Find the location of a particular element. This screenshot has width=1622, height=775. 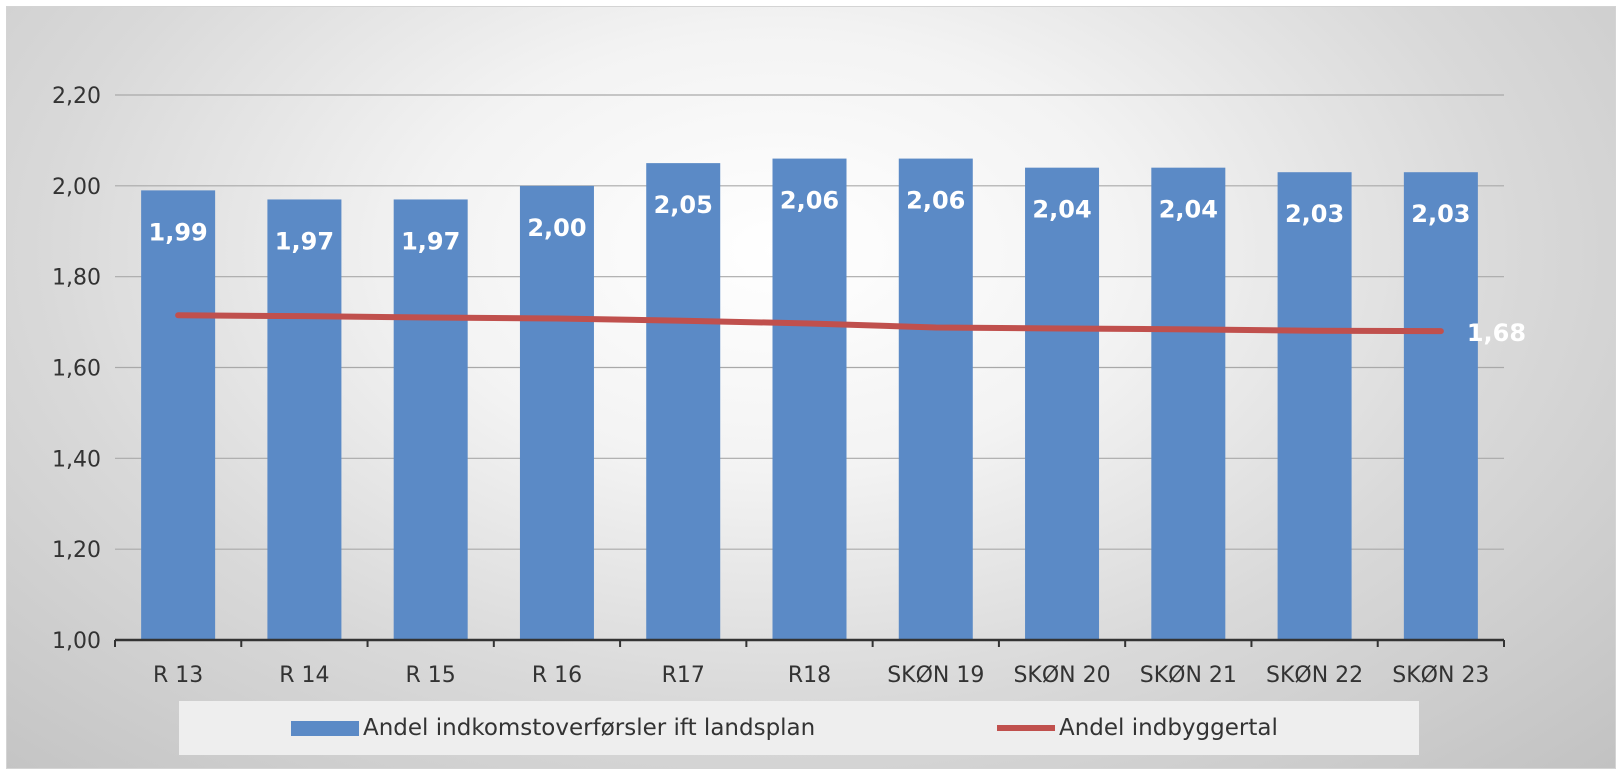

y-tick-label: 1,40 is located at coordinates (76, 459).